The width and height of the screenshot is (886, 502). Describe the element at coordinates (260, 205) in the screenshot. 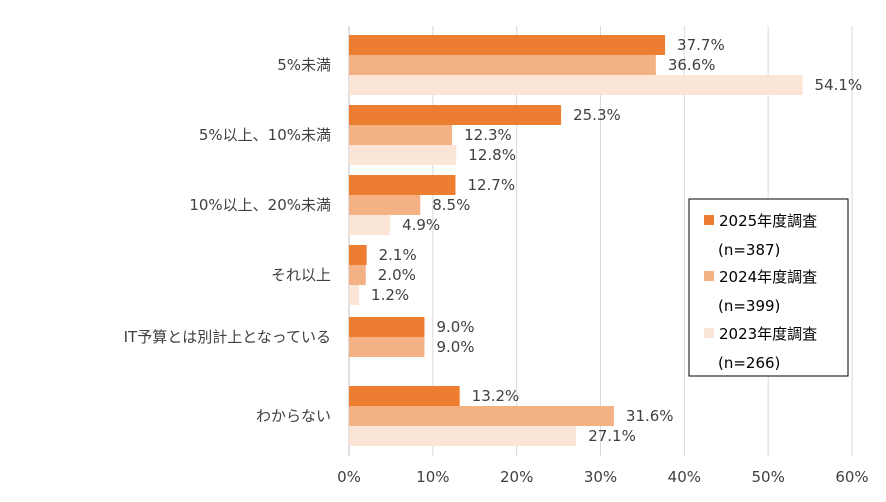

I see `category-label: 10%以上、20%未満` at that location.